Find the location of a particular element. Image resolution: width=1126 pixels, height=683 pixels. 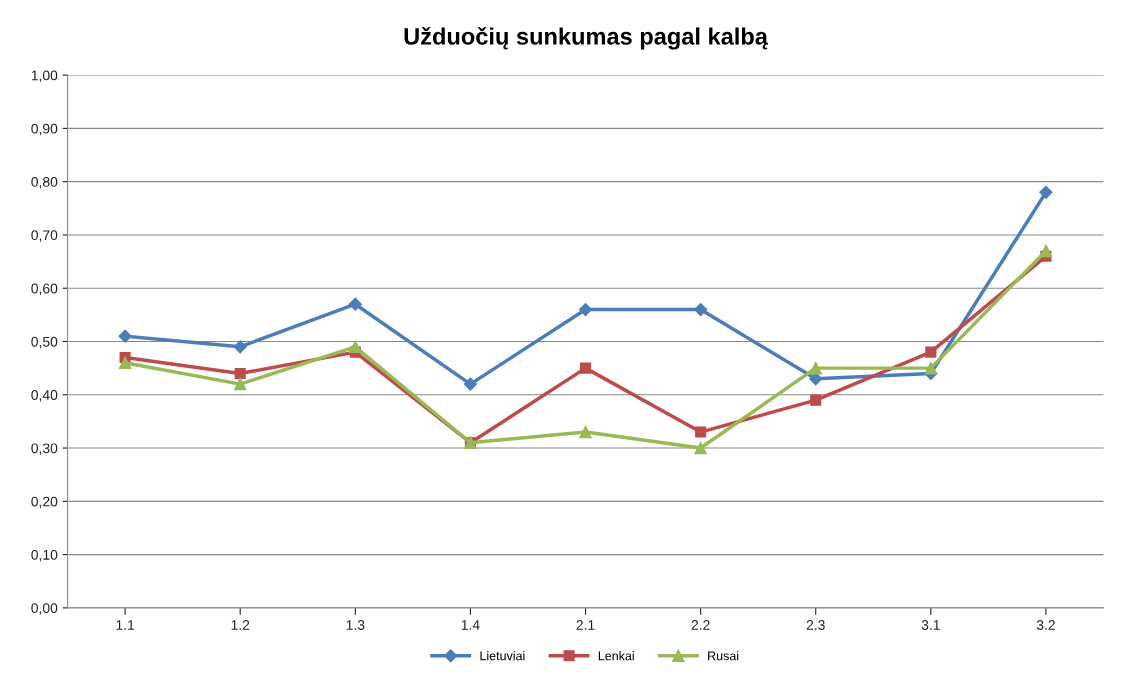

legend-label: Lenkai is located at coordinates (616, 656).